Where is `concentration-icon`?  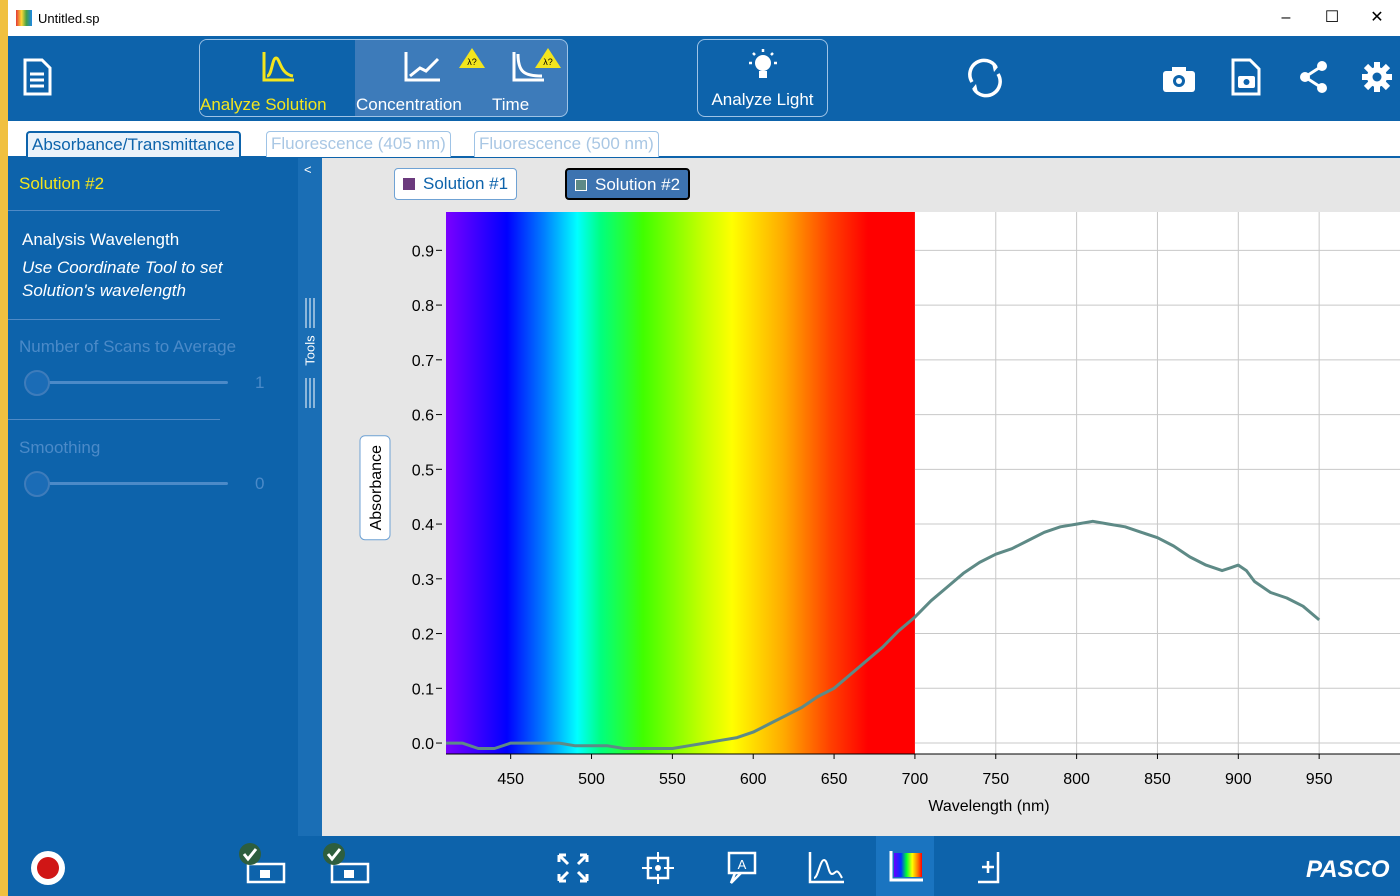
concentration-icon is located at coordinates (422, 67).